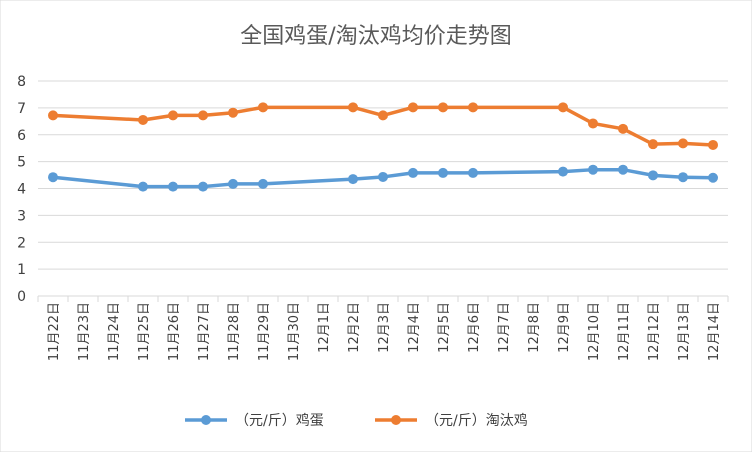  I want to click on x-tick-label: 12月11日, so click(624, 331).